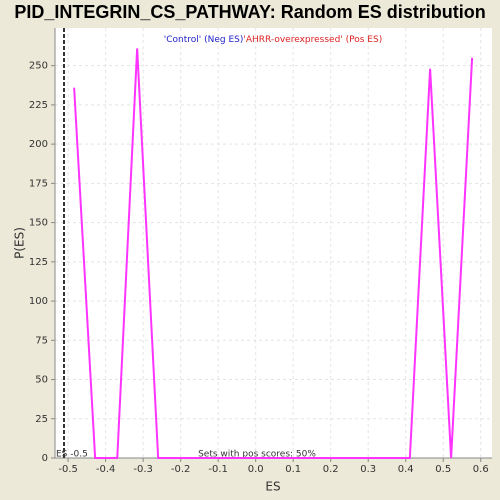 This screenshot has width=500, height=500. What do you see at coordinates (20, 243) in the screenshot?
I see `y-axis-label: P(ES)` at bounding box center [20, 243].